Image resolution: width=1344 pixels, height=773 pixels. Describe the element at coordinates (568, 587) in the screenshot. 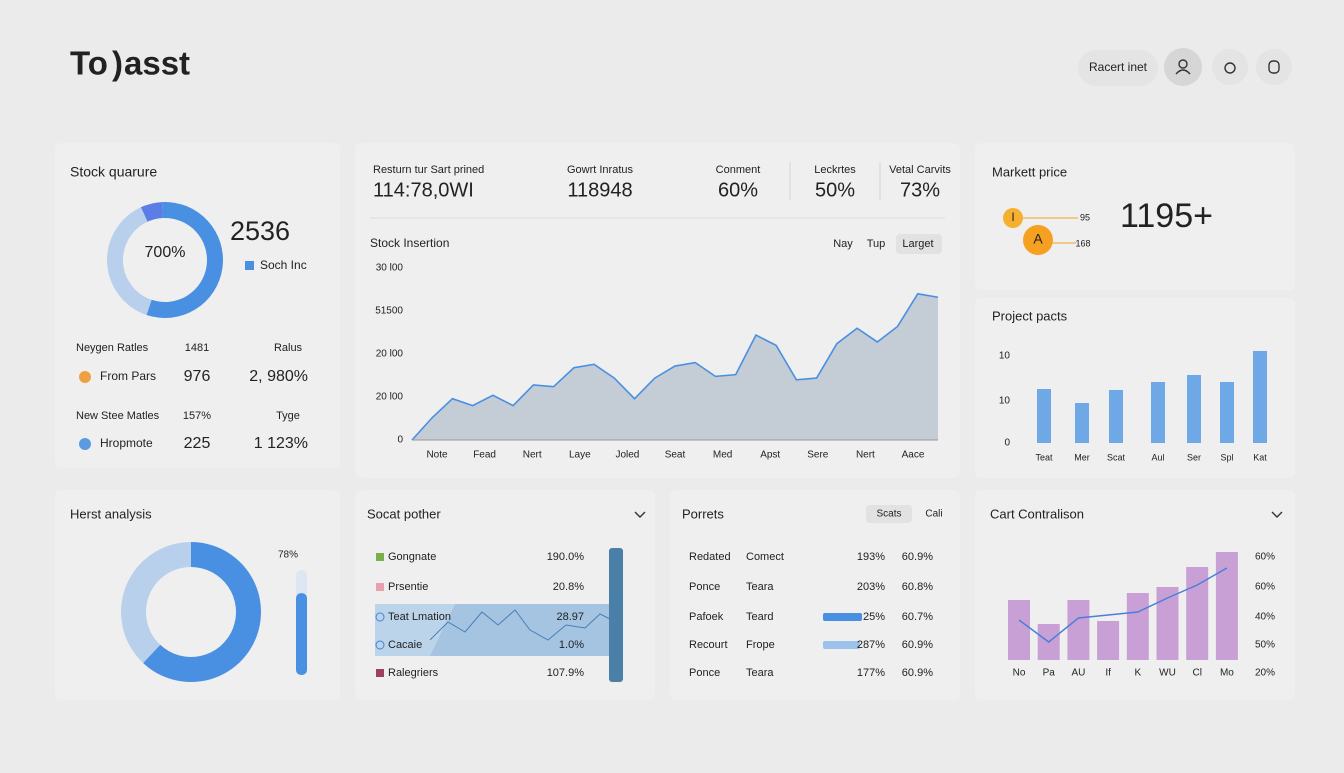

I see `row-value: 20.8%` at that location.